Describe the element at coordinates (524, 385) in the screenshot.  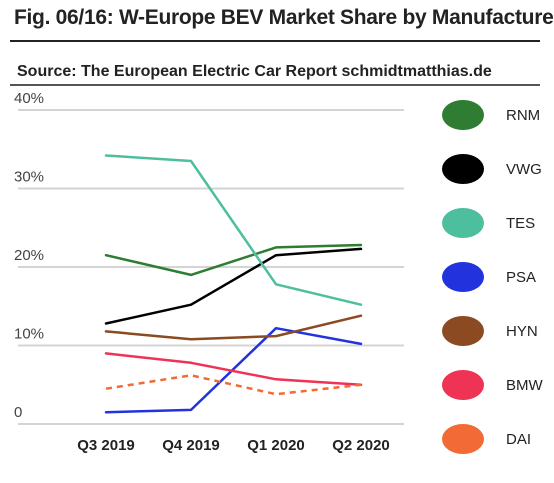
I see `legend-label: BMW` at that location.